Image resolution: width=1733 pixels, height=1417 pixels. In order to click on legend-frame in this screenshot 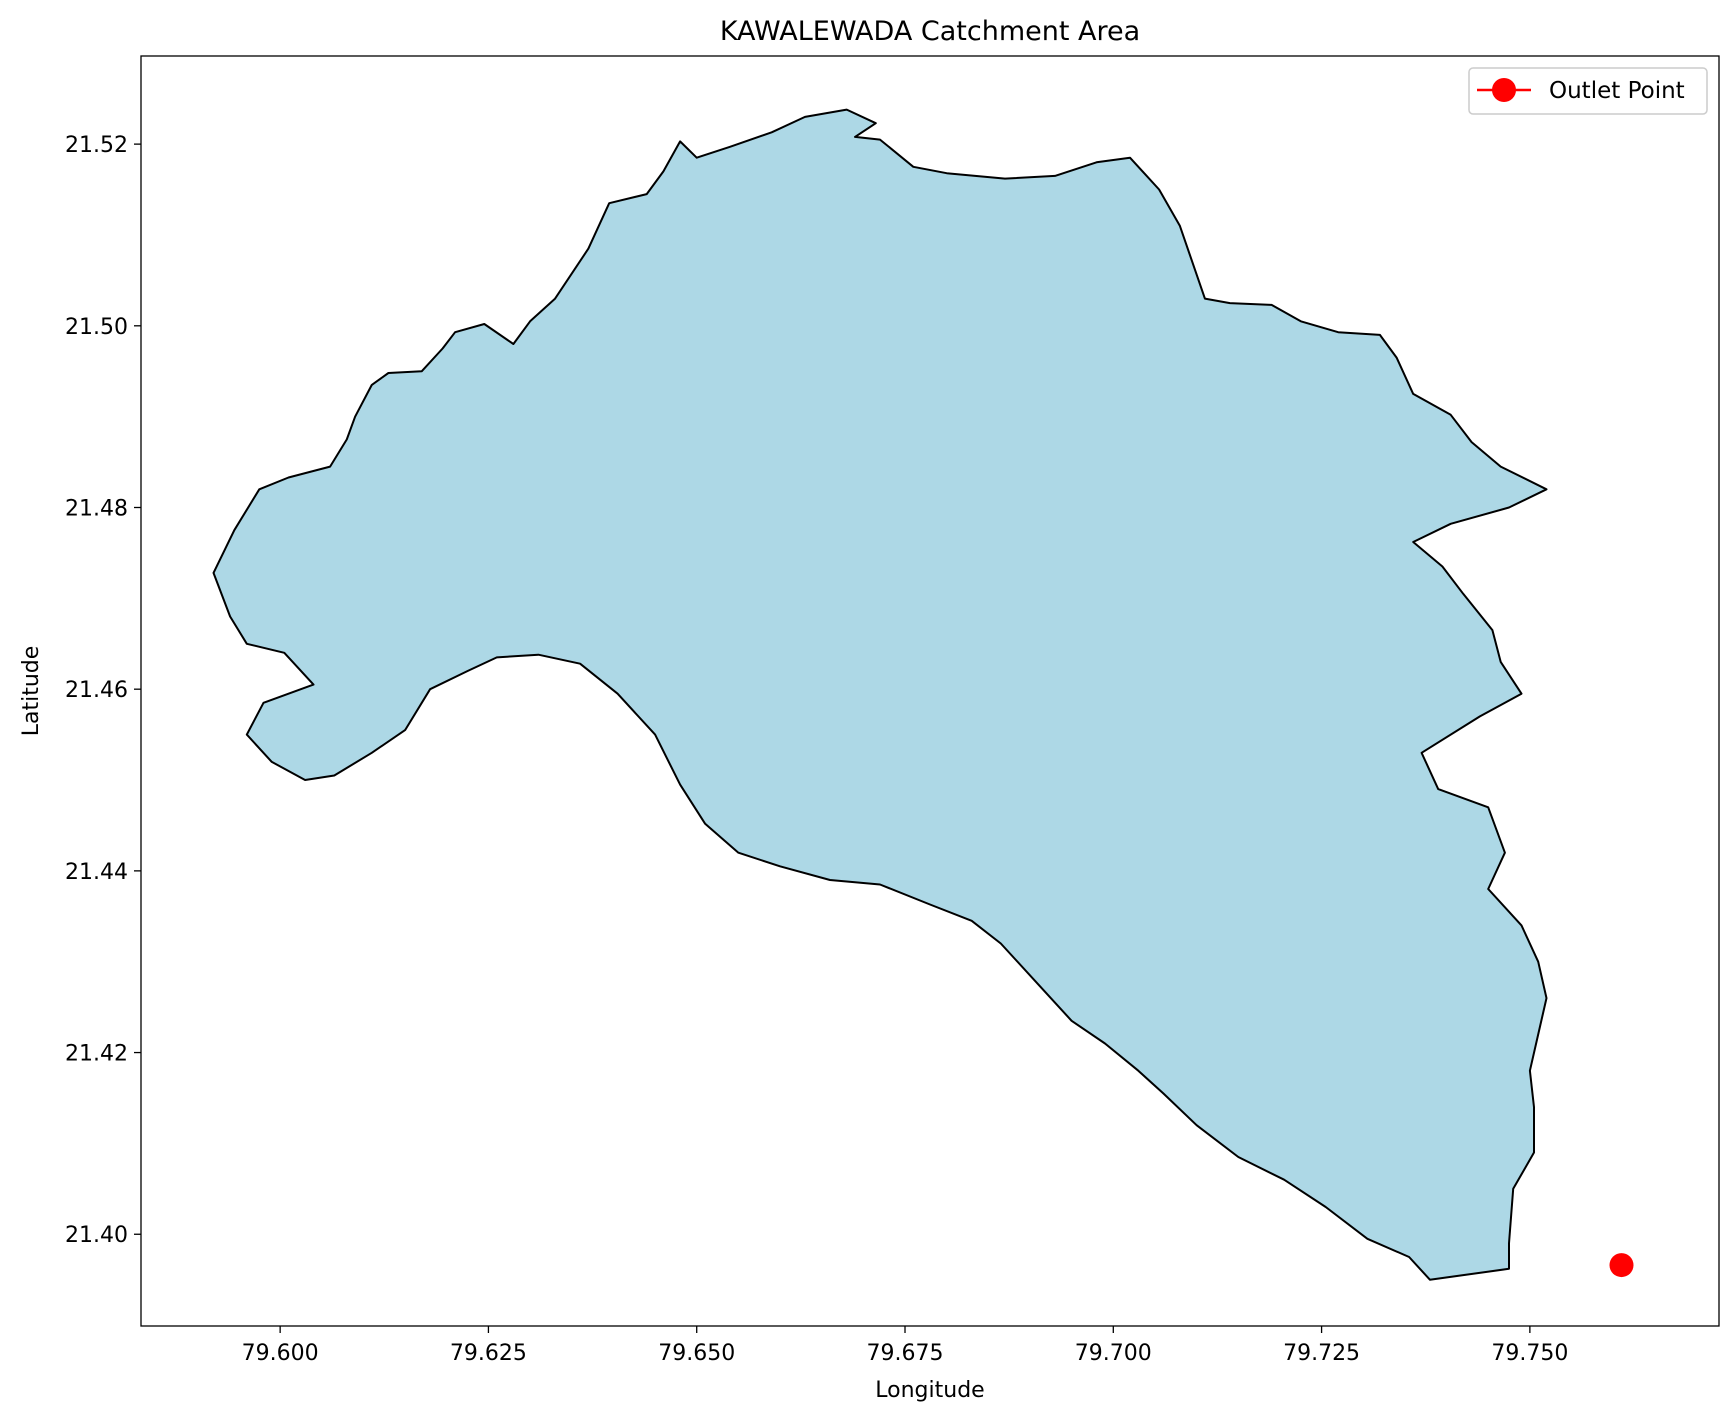, I will do `click(1588, 91)`.